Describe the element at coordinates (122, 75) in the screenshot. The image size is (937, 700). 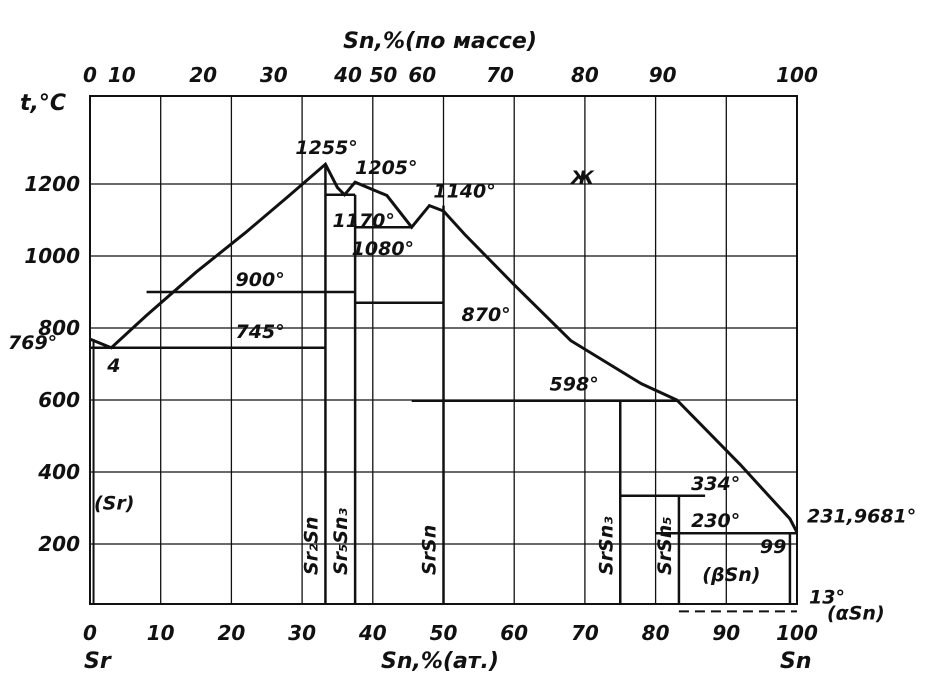
I see `top-tick-label: 10` at that location.